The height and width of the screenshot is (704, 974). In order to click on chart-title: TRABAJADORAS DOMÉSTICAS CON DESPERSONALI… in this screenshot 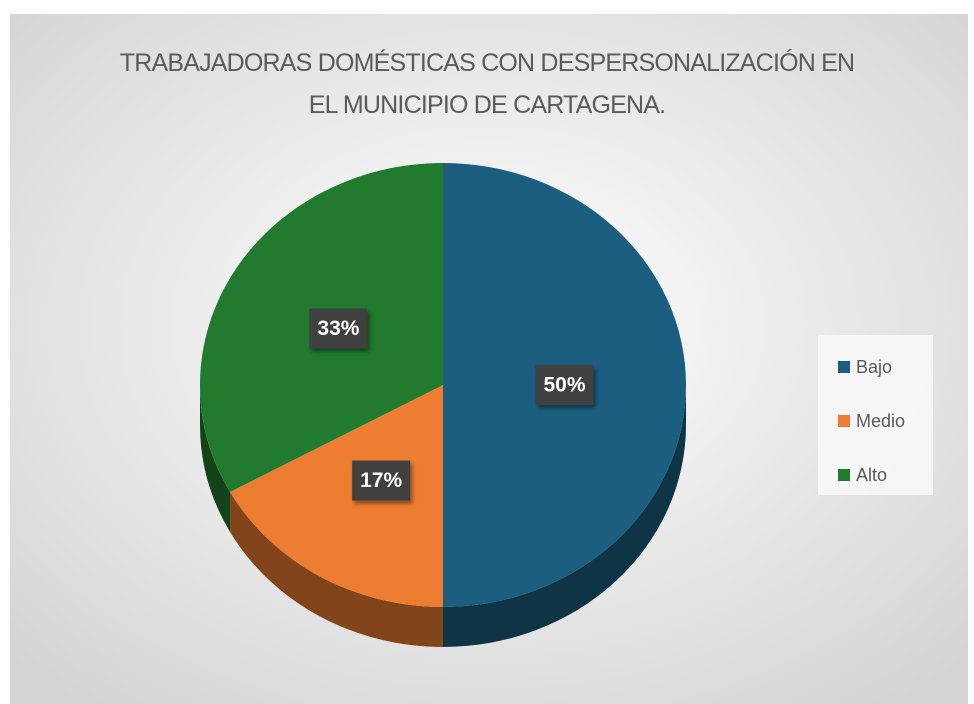, I will do `click(487, 84)`.